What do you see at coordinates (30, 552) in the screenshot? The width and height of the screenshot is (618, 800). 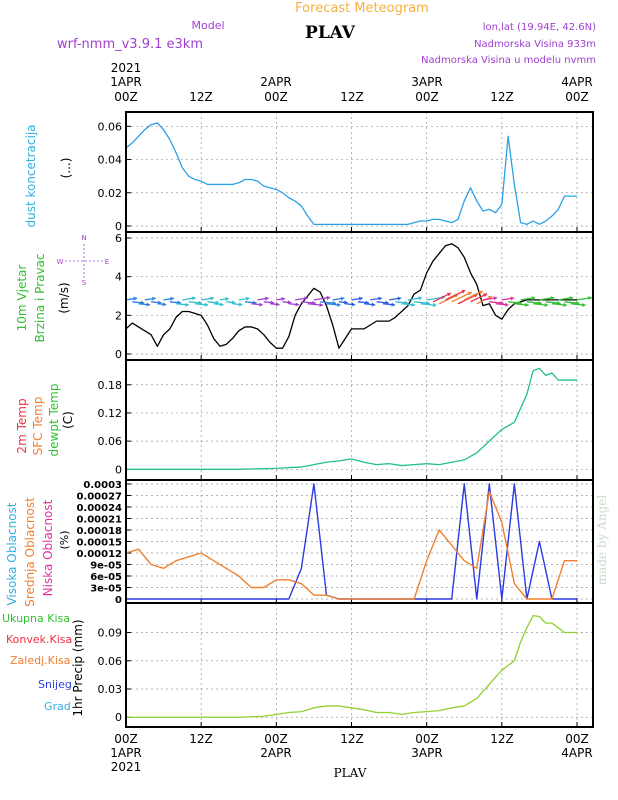 I see `cloud-label-mid: Srednja Oblacnost` at bounding box center [30, 552].